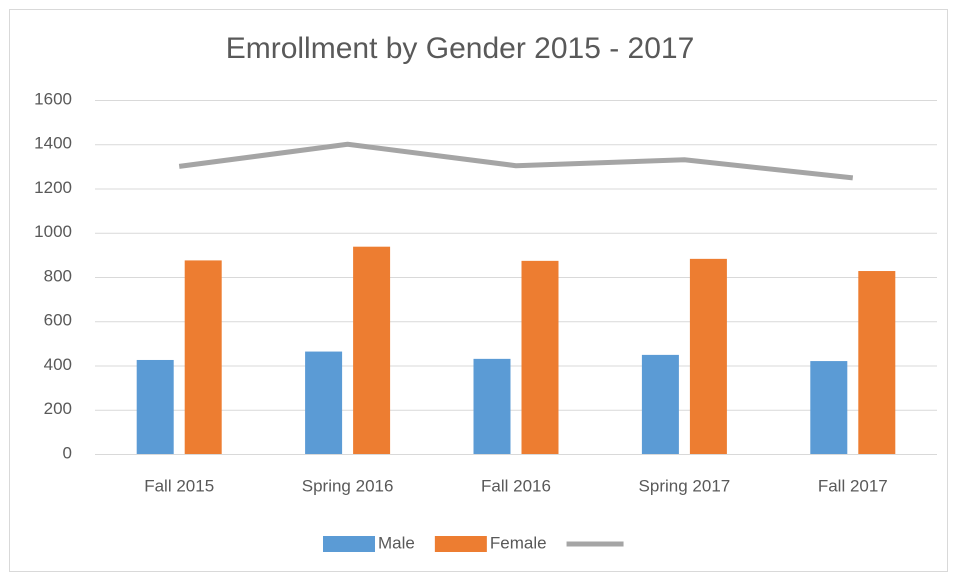 Image resolution: width=957 pixels, height=581 pixels. I want to click on y-tick-label: 1000, so click(53, 231).